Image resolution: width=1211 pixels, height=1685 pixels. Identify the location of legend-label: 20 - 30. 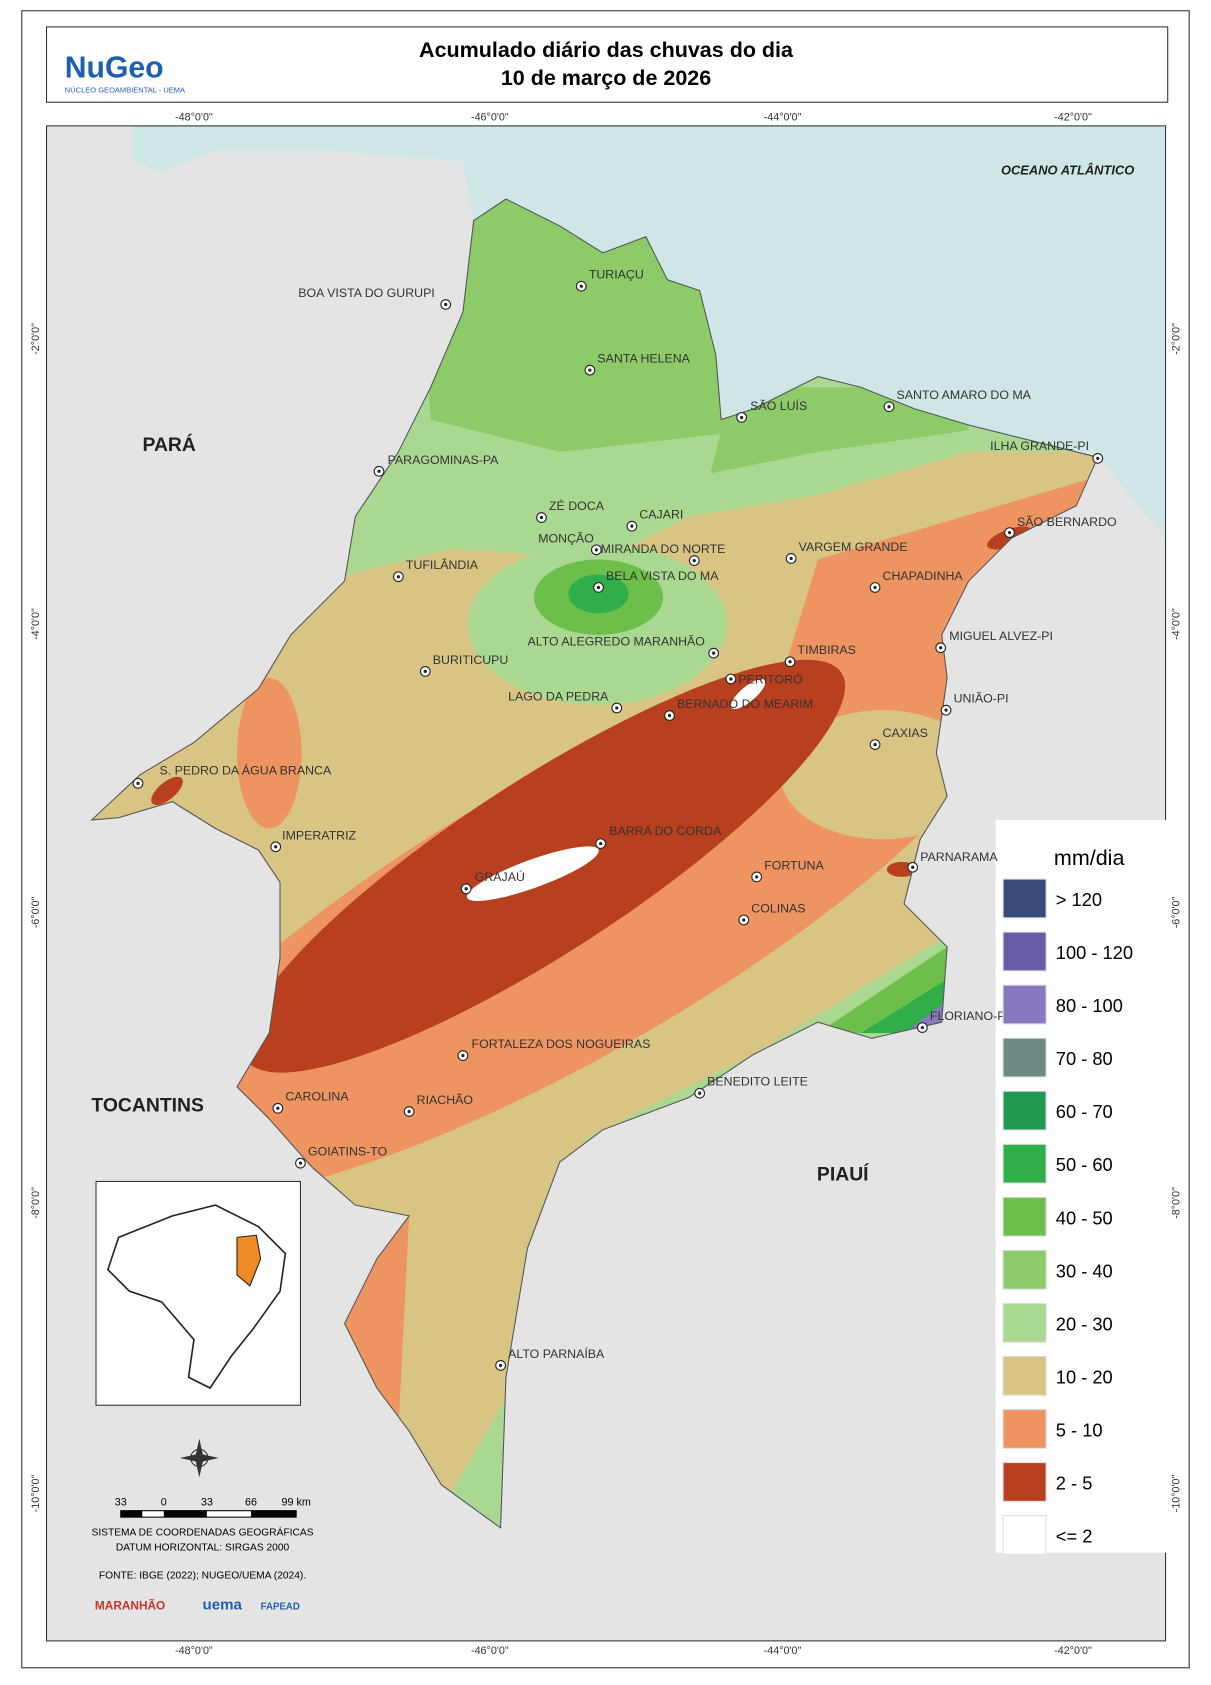
(1084, 1323).